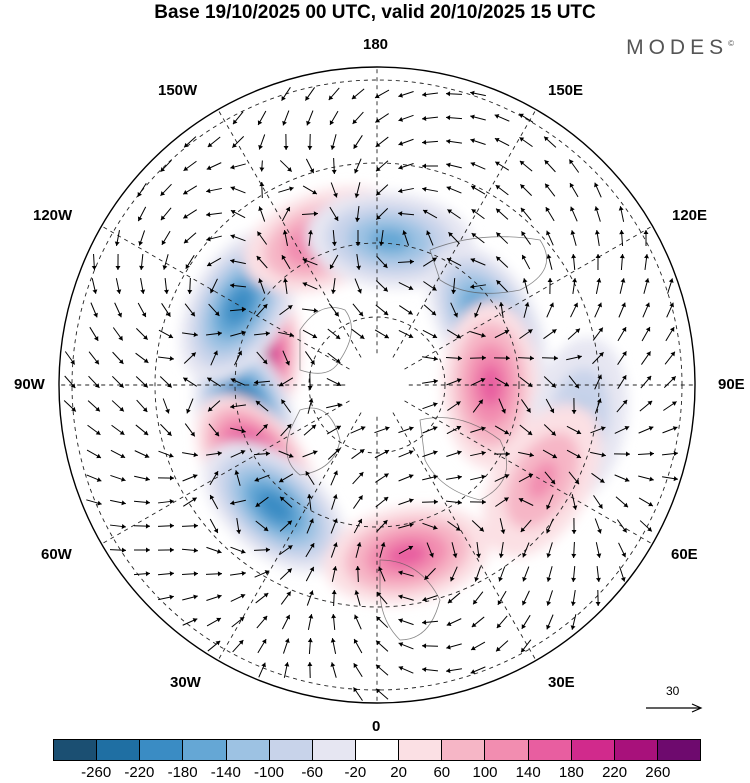 Image resolution: width=750 pixels, height=783 pixels. Describe the element at coordinates (269, 772) in the screenshot. I see `colorbar-tick-label: -100` at that location.